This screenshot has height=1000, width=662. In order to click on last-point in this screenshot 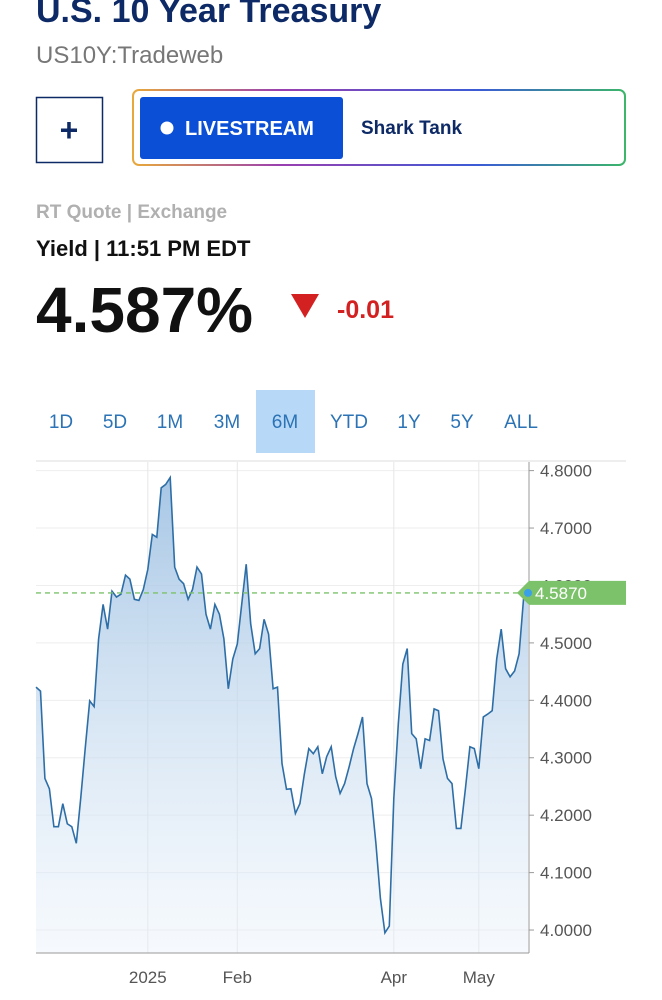, I will do `click(528, 592)`.